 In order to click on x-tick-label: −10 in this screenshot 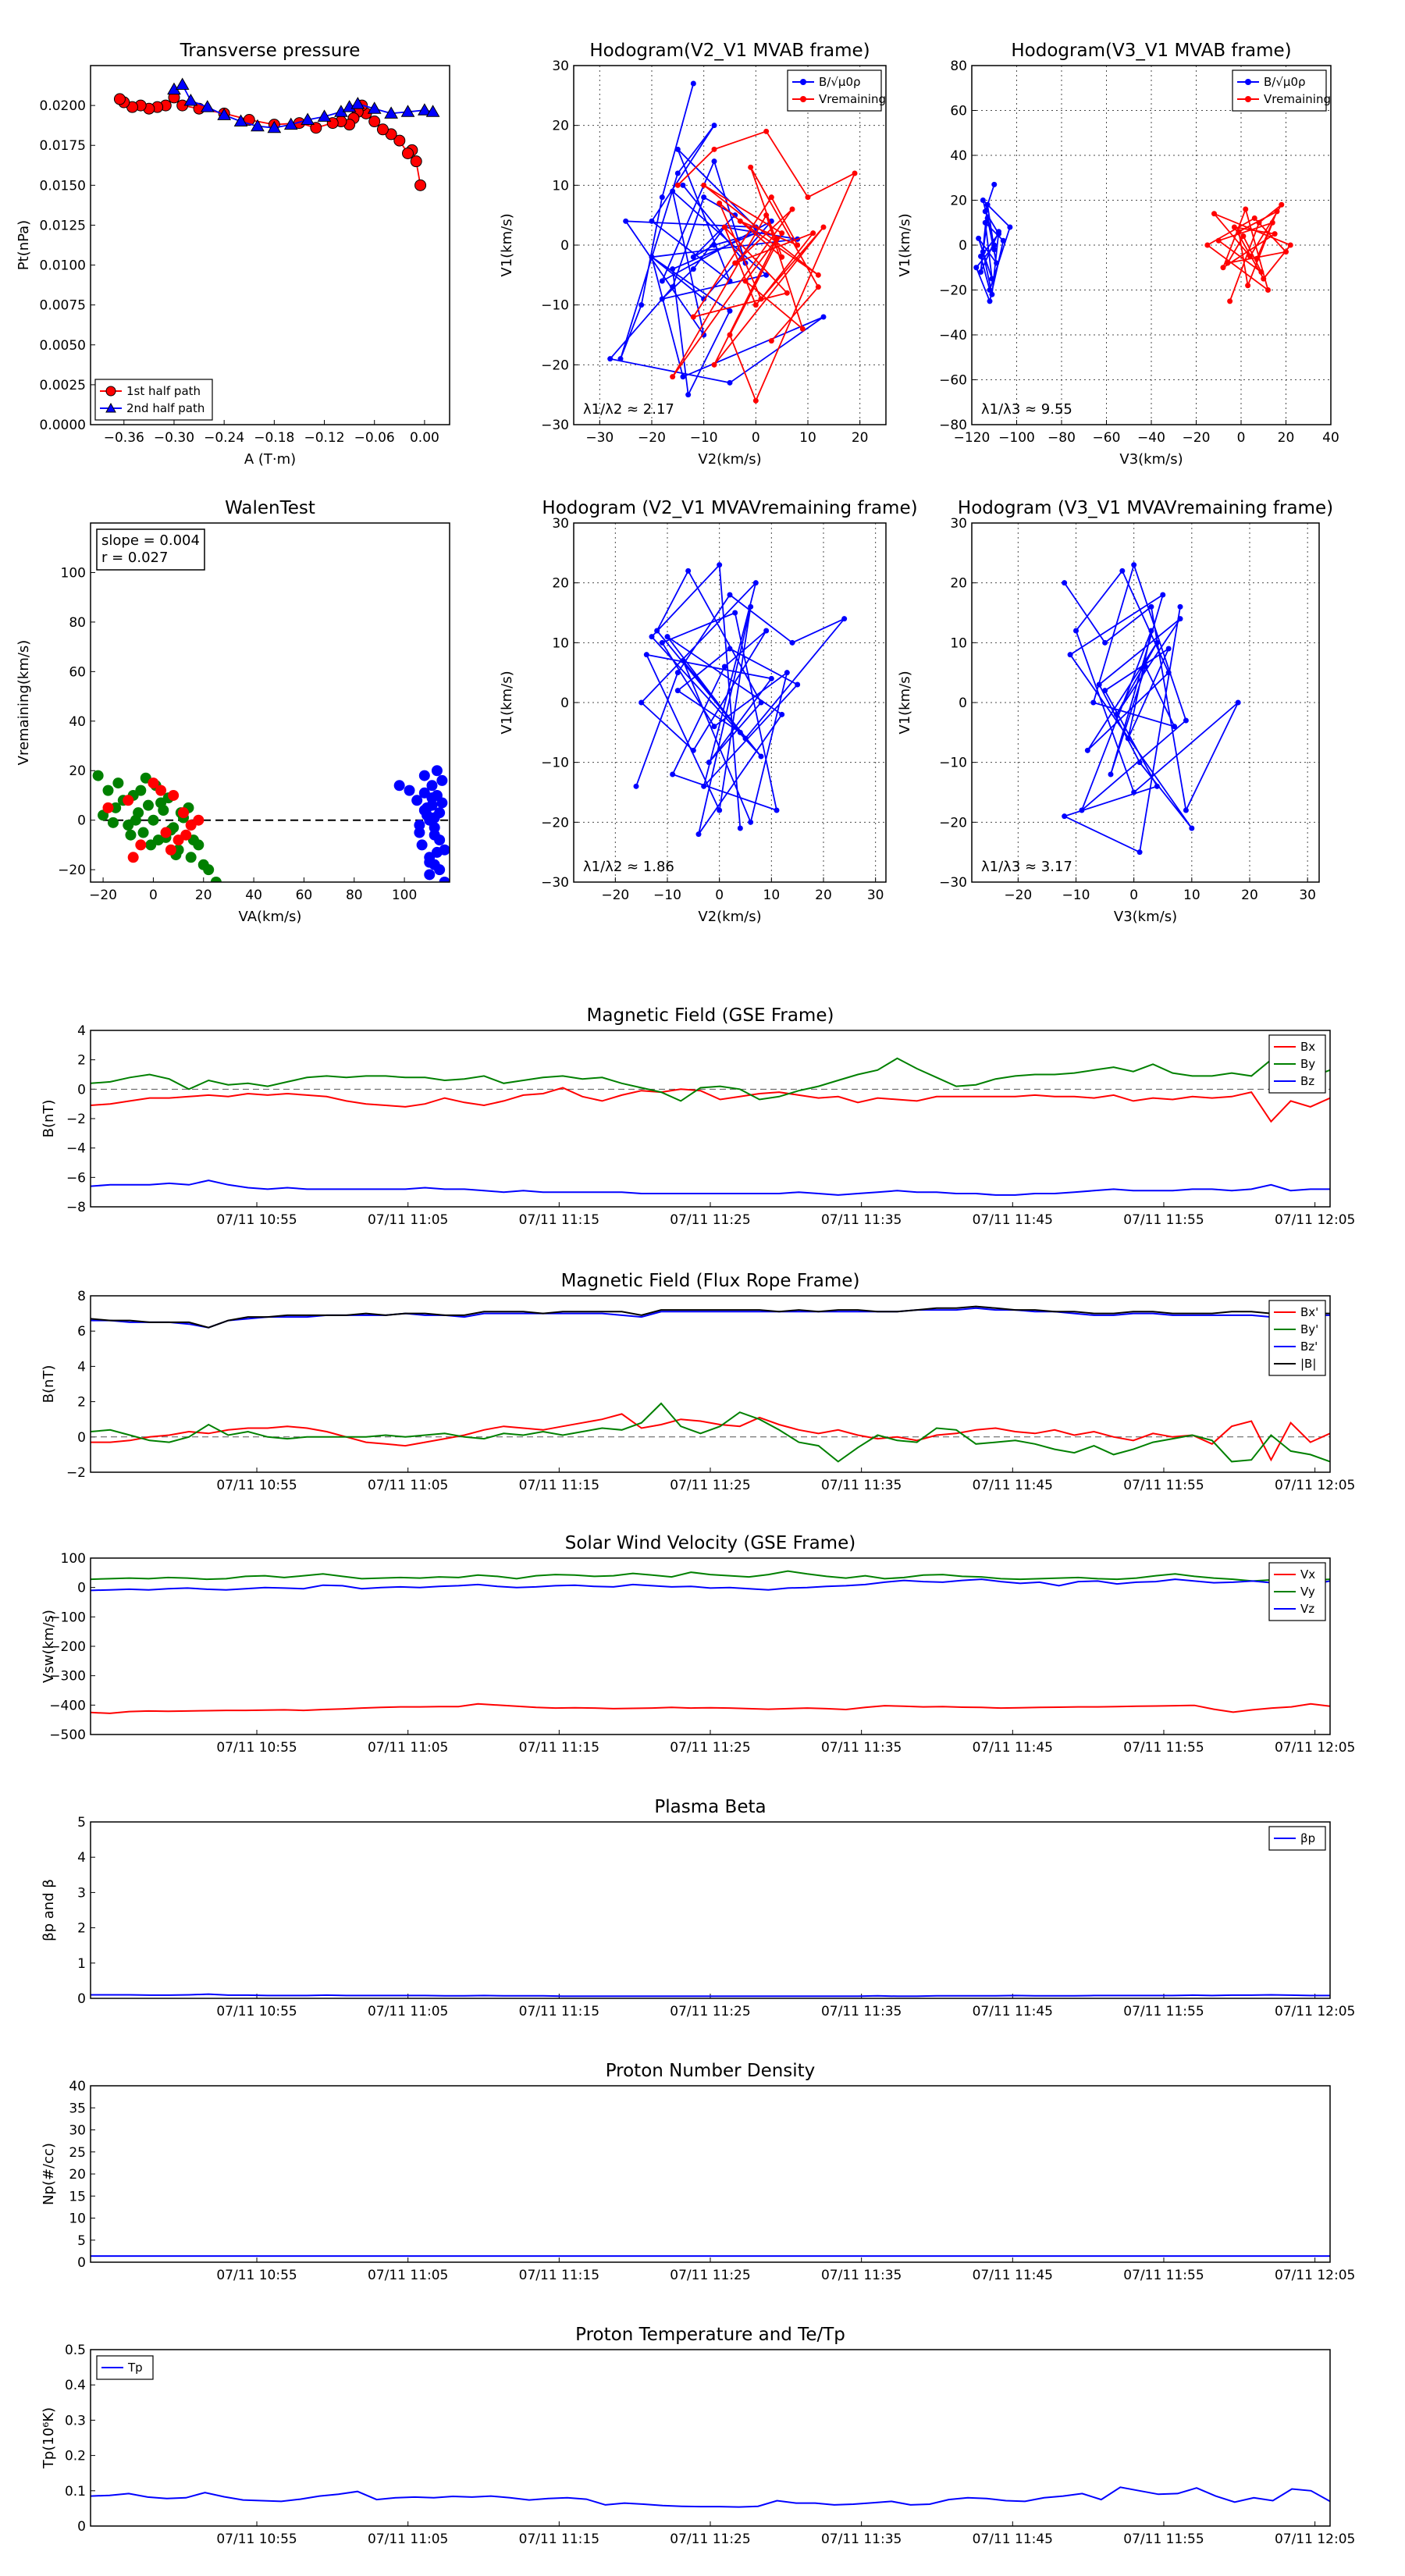, I will do `click(704, 438)`.